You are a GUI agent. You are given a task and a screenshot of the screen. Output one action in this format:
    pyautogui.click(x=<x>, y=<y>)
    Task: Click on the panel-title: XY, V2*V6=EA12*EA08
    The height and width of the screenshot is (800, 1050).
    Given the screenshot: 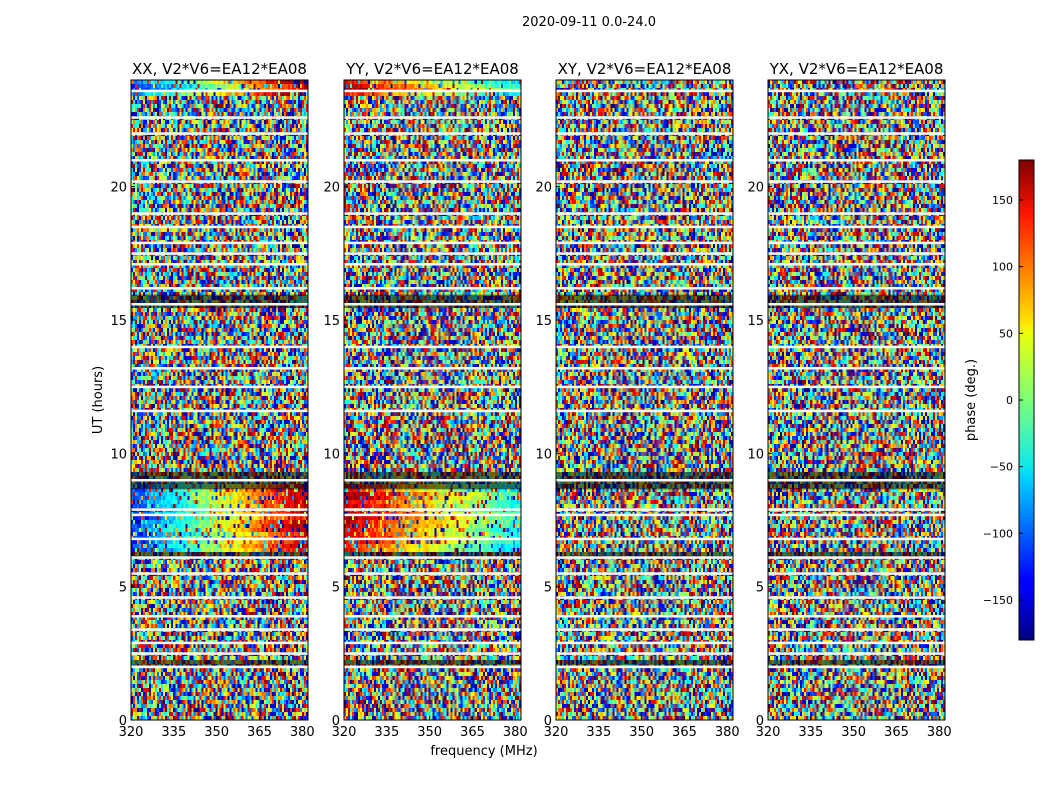 What is the action you would take?
    pyautogui.click(x=645, y=69)
    